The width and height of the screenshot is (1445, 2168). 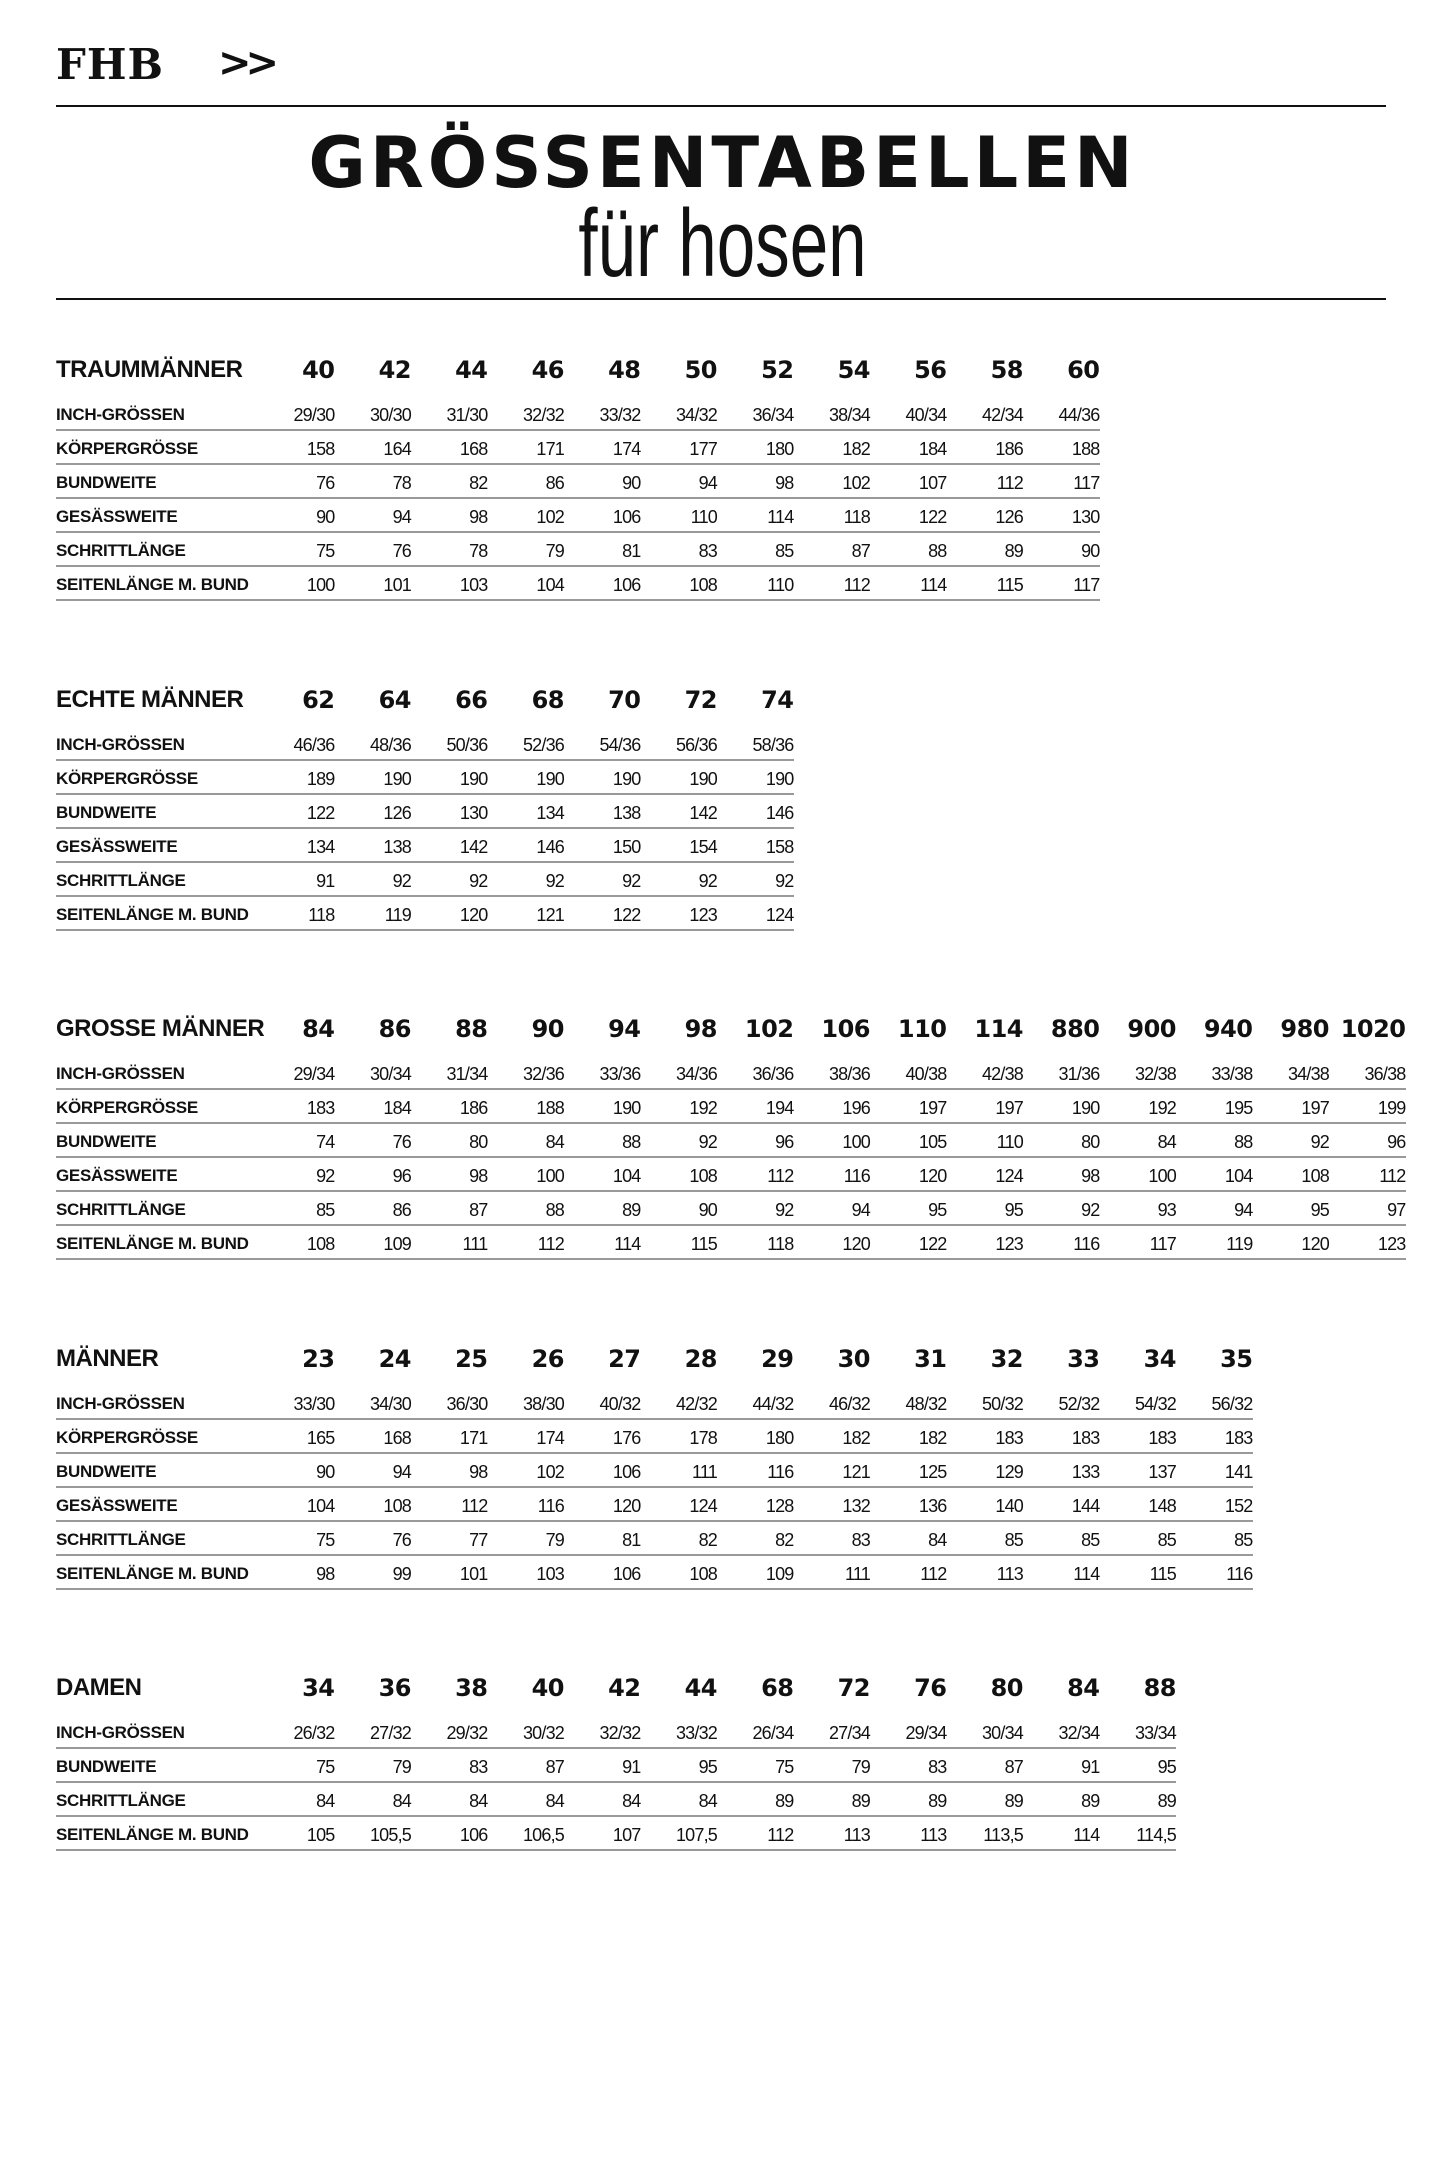 What do you see at coordinates (832, 1505) in the screenshot?
I see `table-cell: 132` at bounding box center [832, 1505].